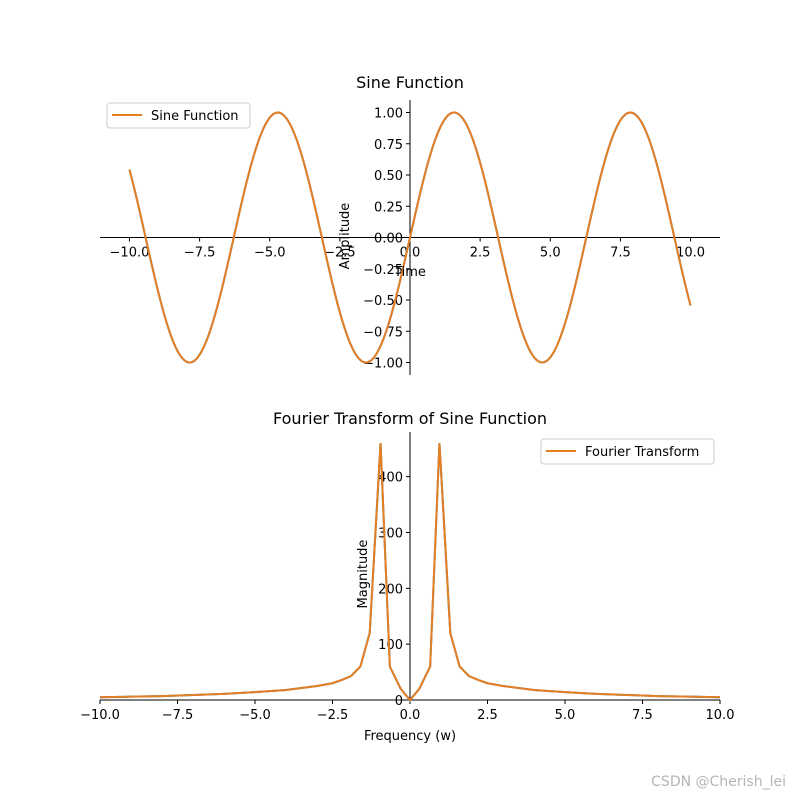 This screenshot has height=800, width=800. What do you see at coordinates (383, 332) in the screenshot?
I see `y-tick-label: −0.75` at bounding box center [383, 332].